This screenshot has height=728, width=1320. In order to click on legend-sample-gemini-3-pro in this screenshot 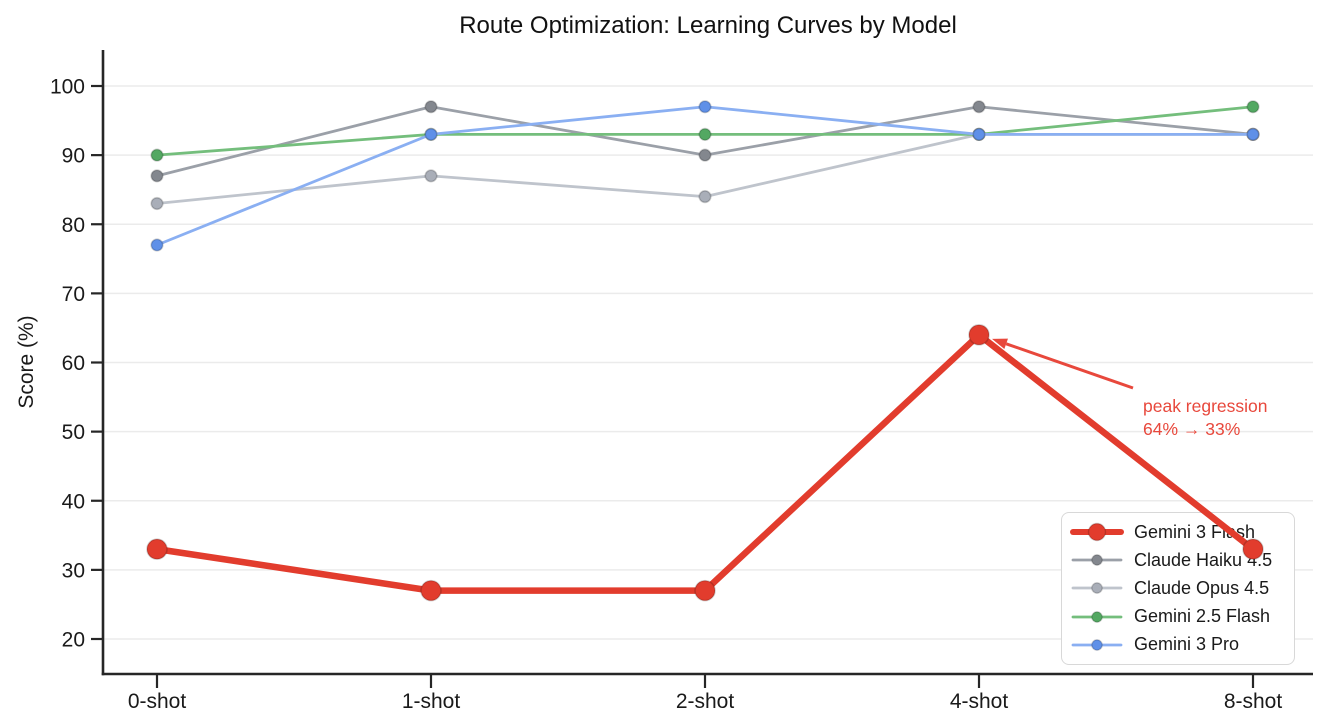, I will do `click(1097, 644)`.